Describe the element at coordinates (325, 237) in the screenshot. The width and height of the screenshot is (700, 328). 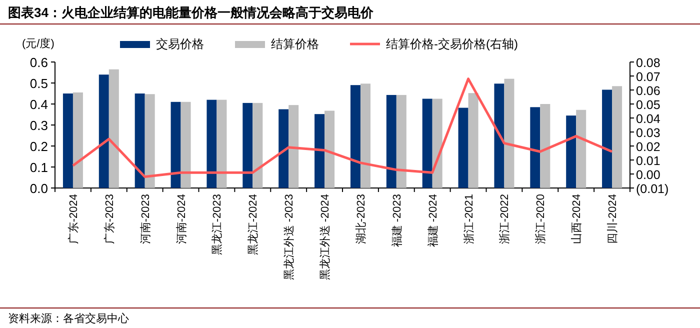
I see `x-tick-label: 黑龙江外送 -2024` at that location.